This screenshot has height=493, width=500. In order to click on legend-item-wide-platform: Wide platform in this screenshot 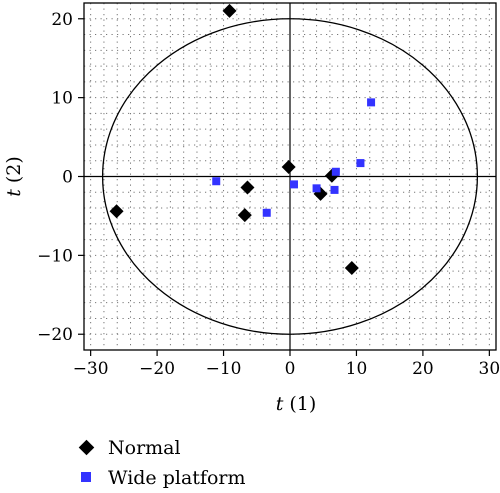, I will do `click(162, 478)`.